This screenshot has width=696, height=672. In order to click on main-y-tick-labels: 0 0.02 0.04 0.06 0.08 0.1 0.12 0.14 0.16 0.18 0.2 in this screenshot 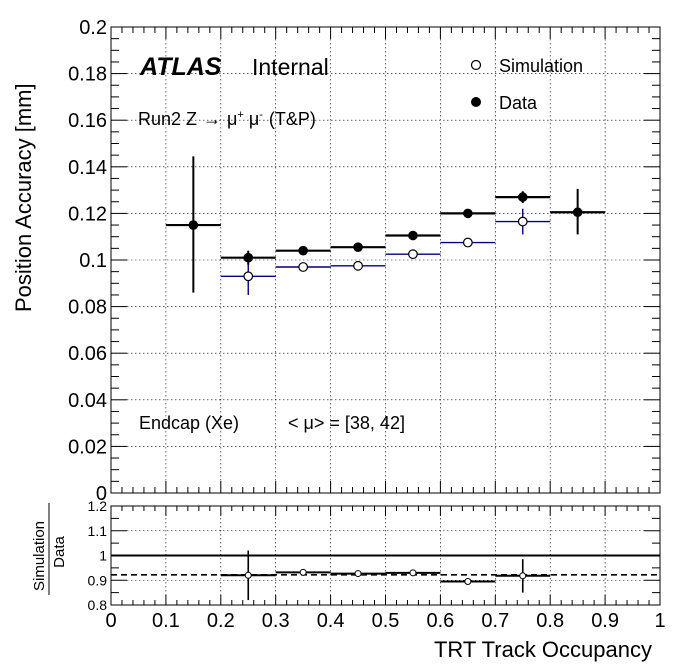, I will do `click(87, 261)`.